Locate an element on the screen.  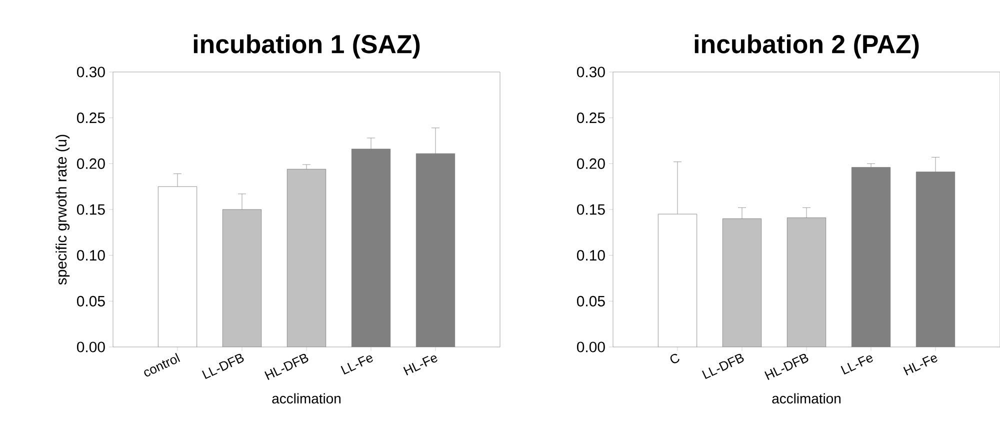
y-axis-title: specific grwoth rate (u) is located at coordinates (63, 209).